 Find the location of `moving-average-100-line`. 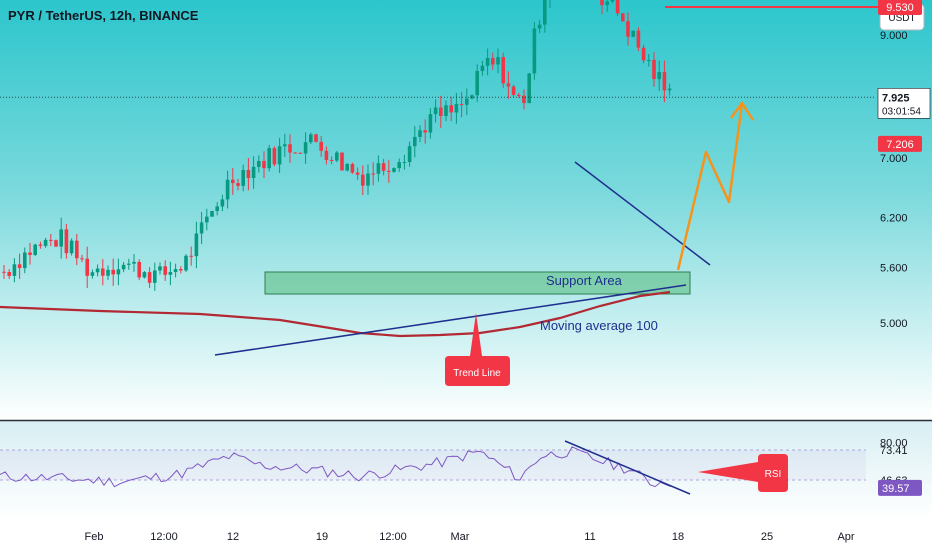

moving-average-100-line is located at coordinates (335, 314).